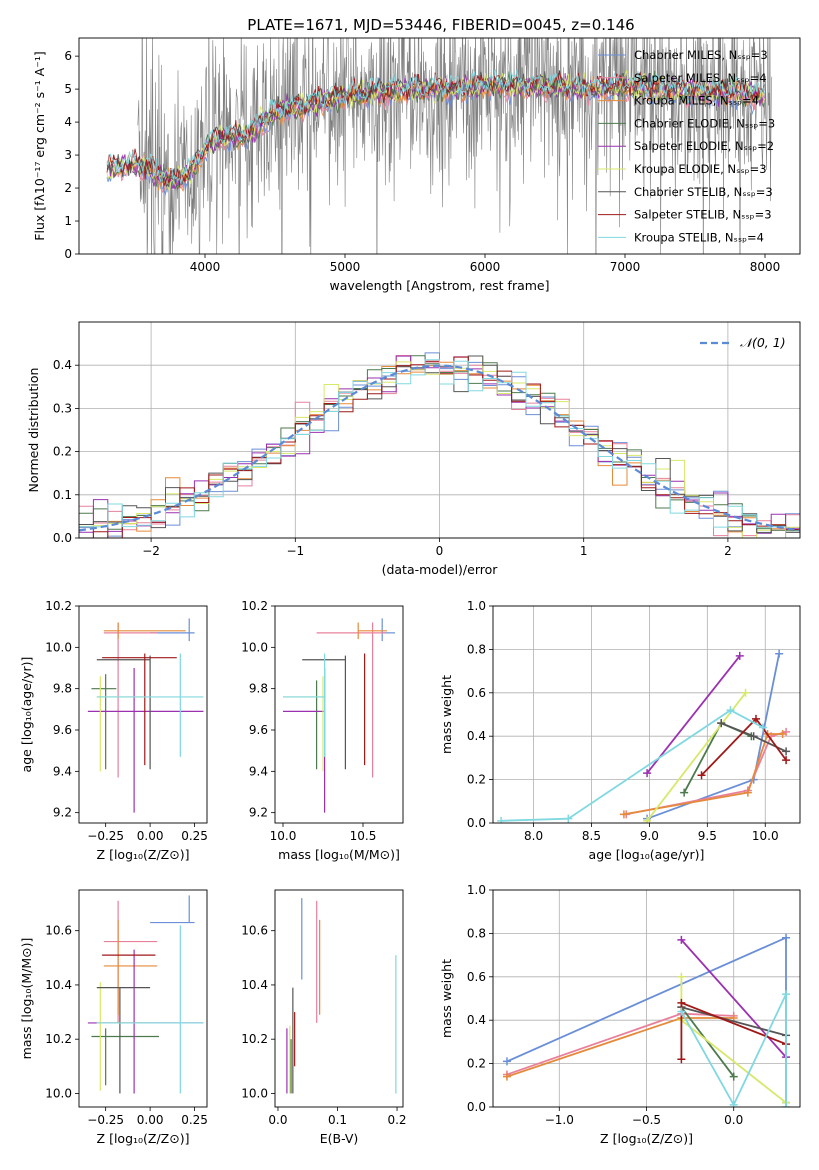 The width and height of the screenshot is (819, 1170). What do you see at coordinates (194, 1120) in the screenshot?
I see `x-tick-label: 0.25` at bounding box center [194, 1120].